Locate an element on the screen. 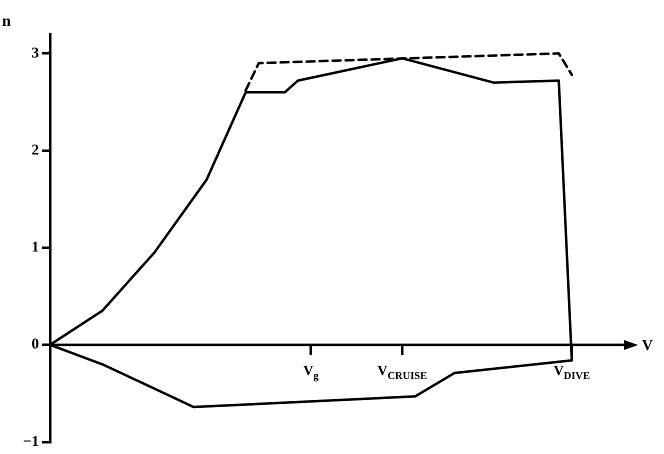 The image size is (664, 454). x-axis-title: V is located at coordinates (647, 346).